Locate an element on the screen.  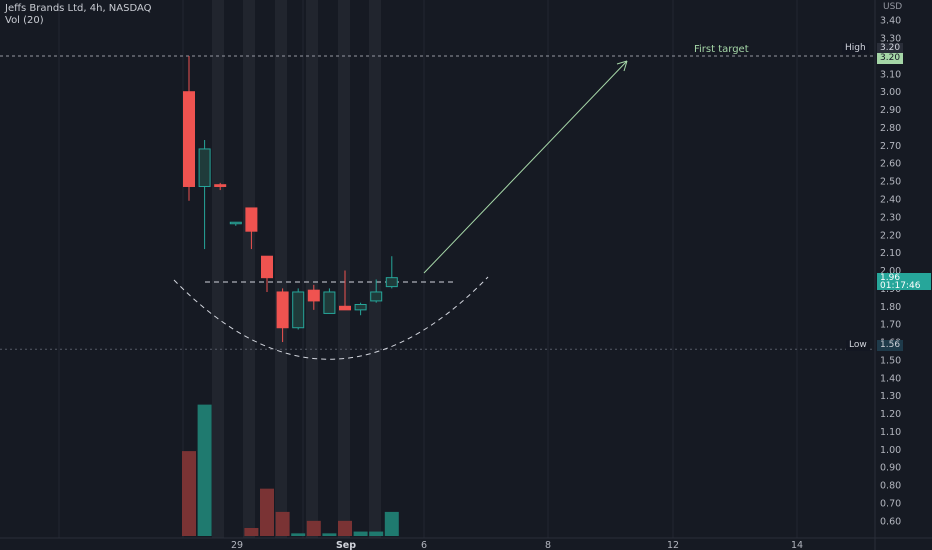
time-tick-label: 6 is located at coordinates (424, 545).